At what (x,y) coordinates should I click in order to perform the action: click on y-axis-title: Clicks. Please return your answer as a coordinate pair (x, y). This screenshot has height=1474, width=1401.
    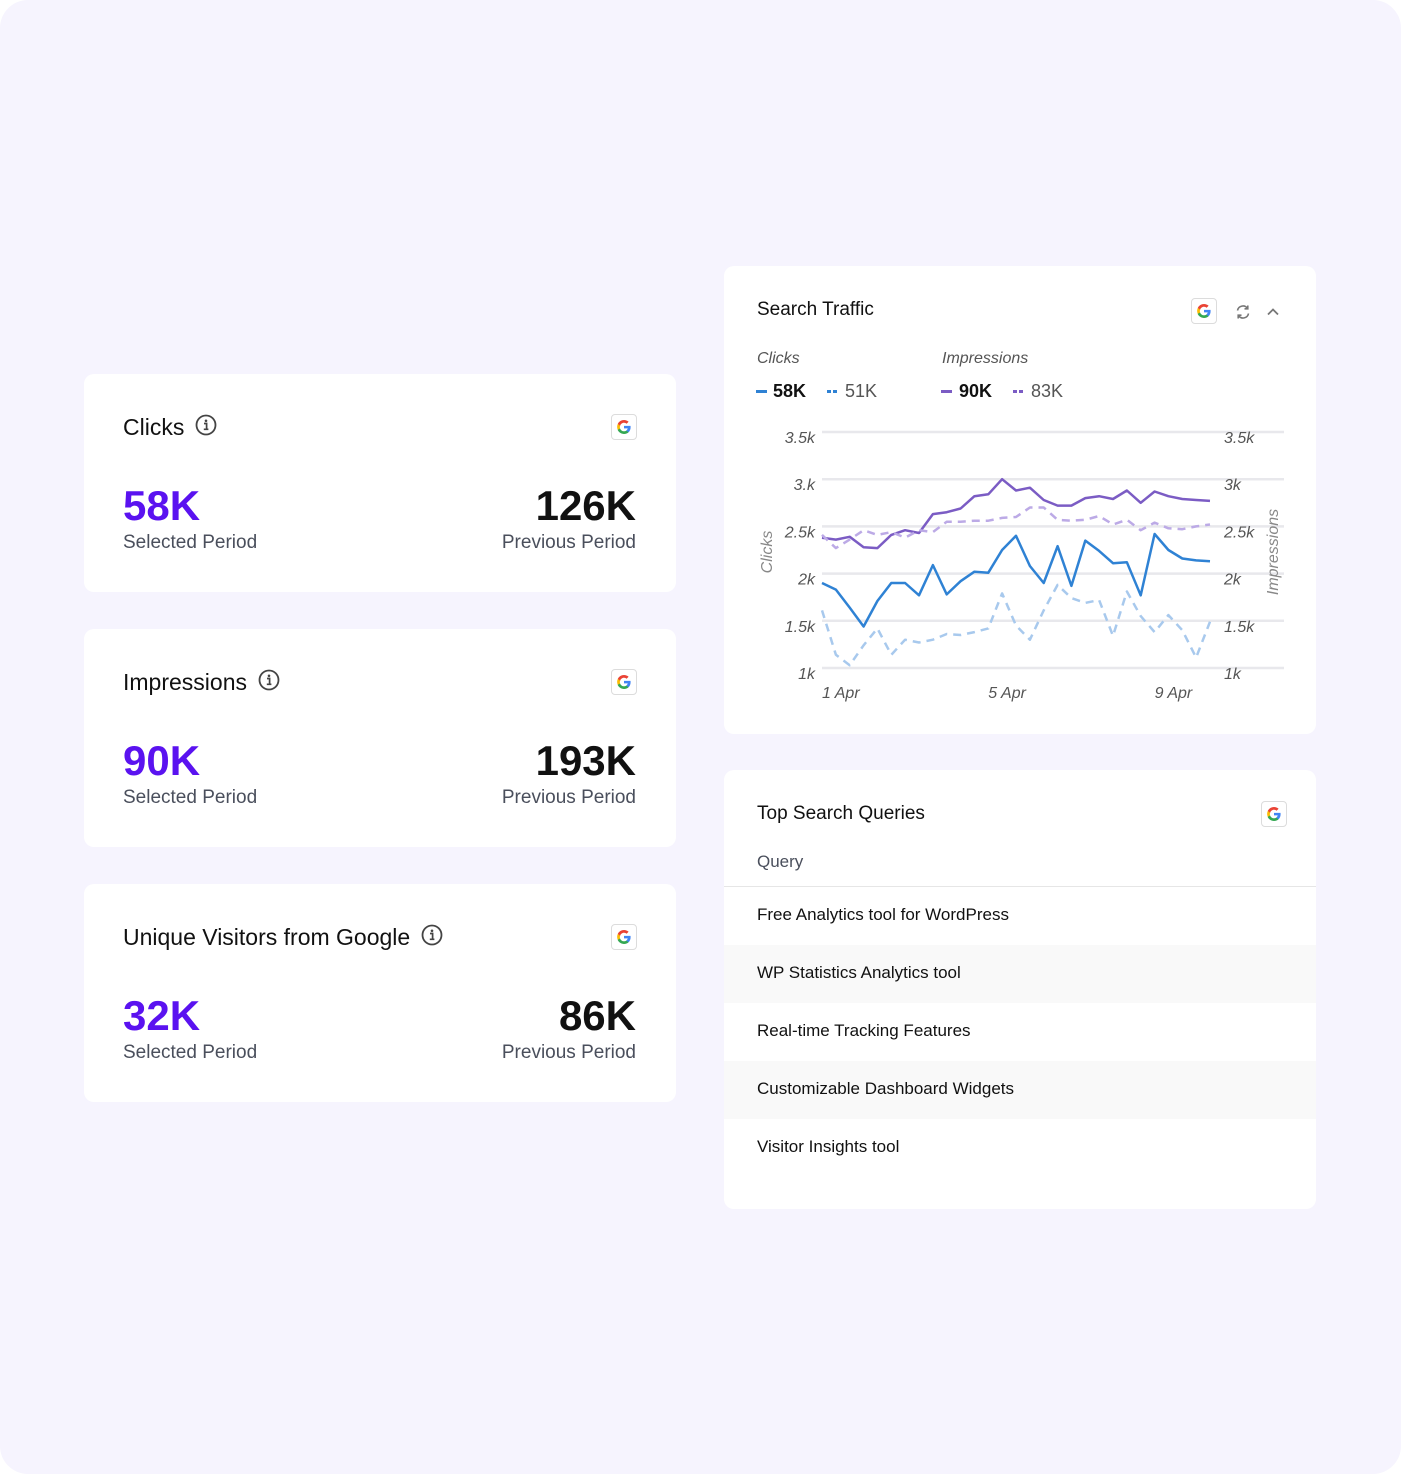
    Looking at the image, I should click on (767, 552).